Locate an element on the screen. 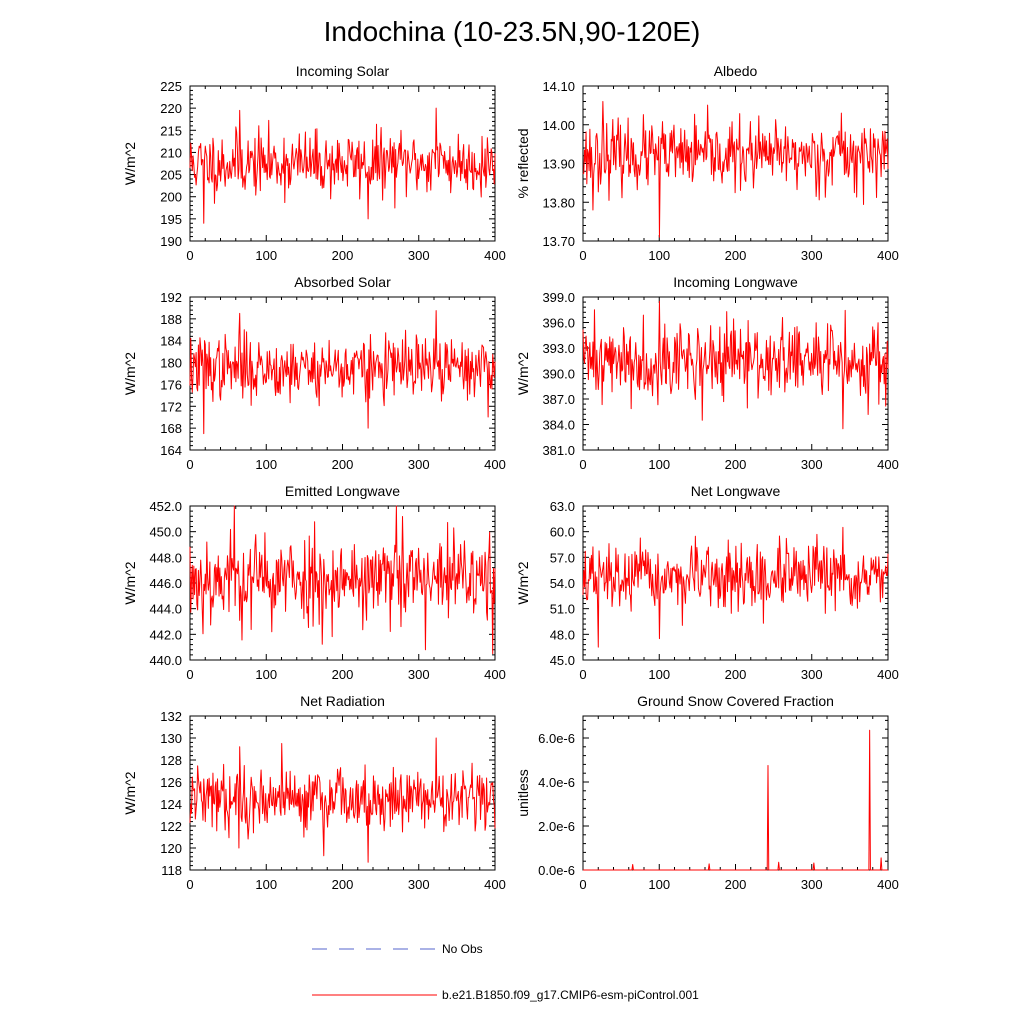 The width and height of the screenshot is (1024, 1024). y-axis-label-emitted-longwave: W/m^2 is located at coordinates (130, 582).